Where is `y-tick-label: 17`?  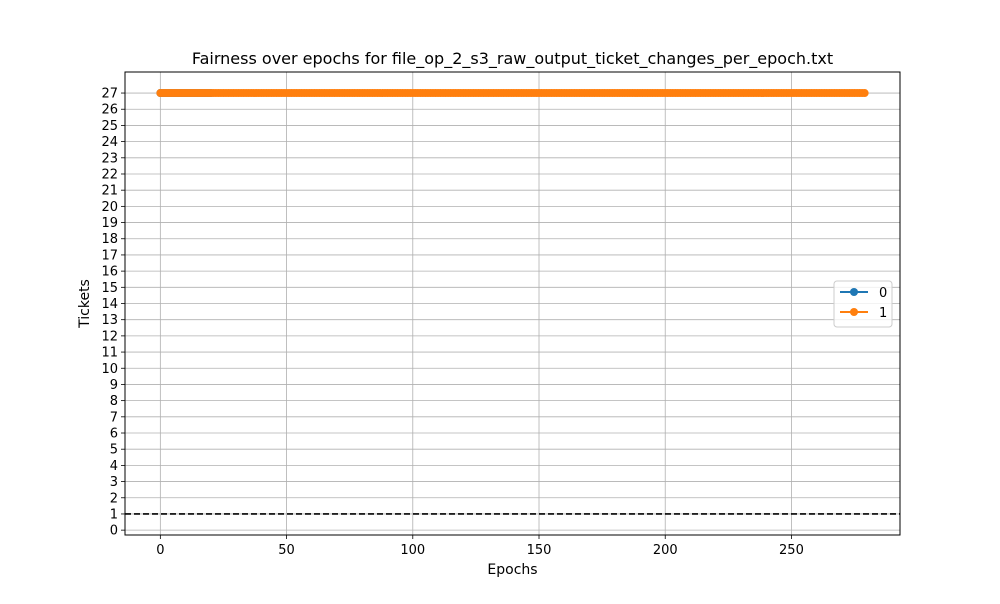
y-tick-label: 17 is located at coordinates (109, 255).